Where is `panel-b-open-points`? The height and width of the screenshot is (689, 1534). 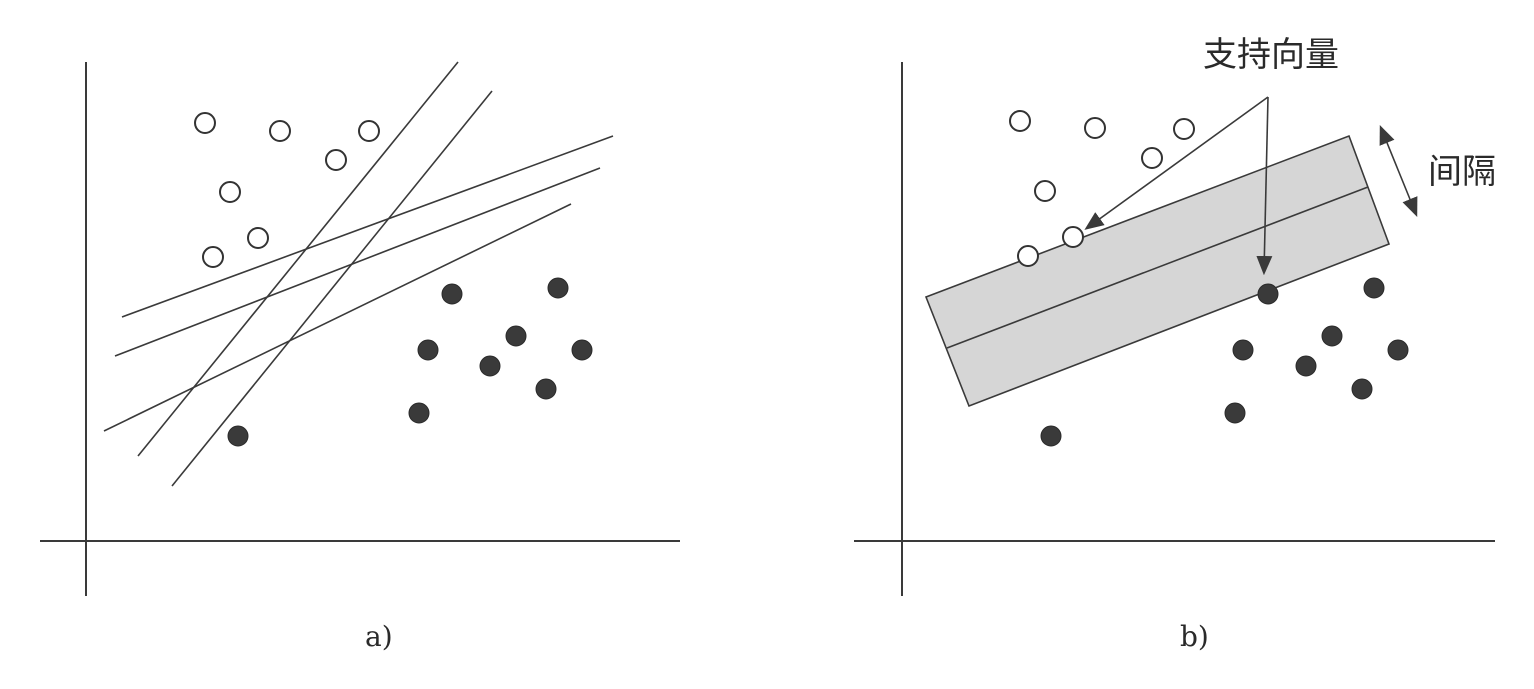 panel-b-open-points is located at coordinates (1102, 188).